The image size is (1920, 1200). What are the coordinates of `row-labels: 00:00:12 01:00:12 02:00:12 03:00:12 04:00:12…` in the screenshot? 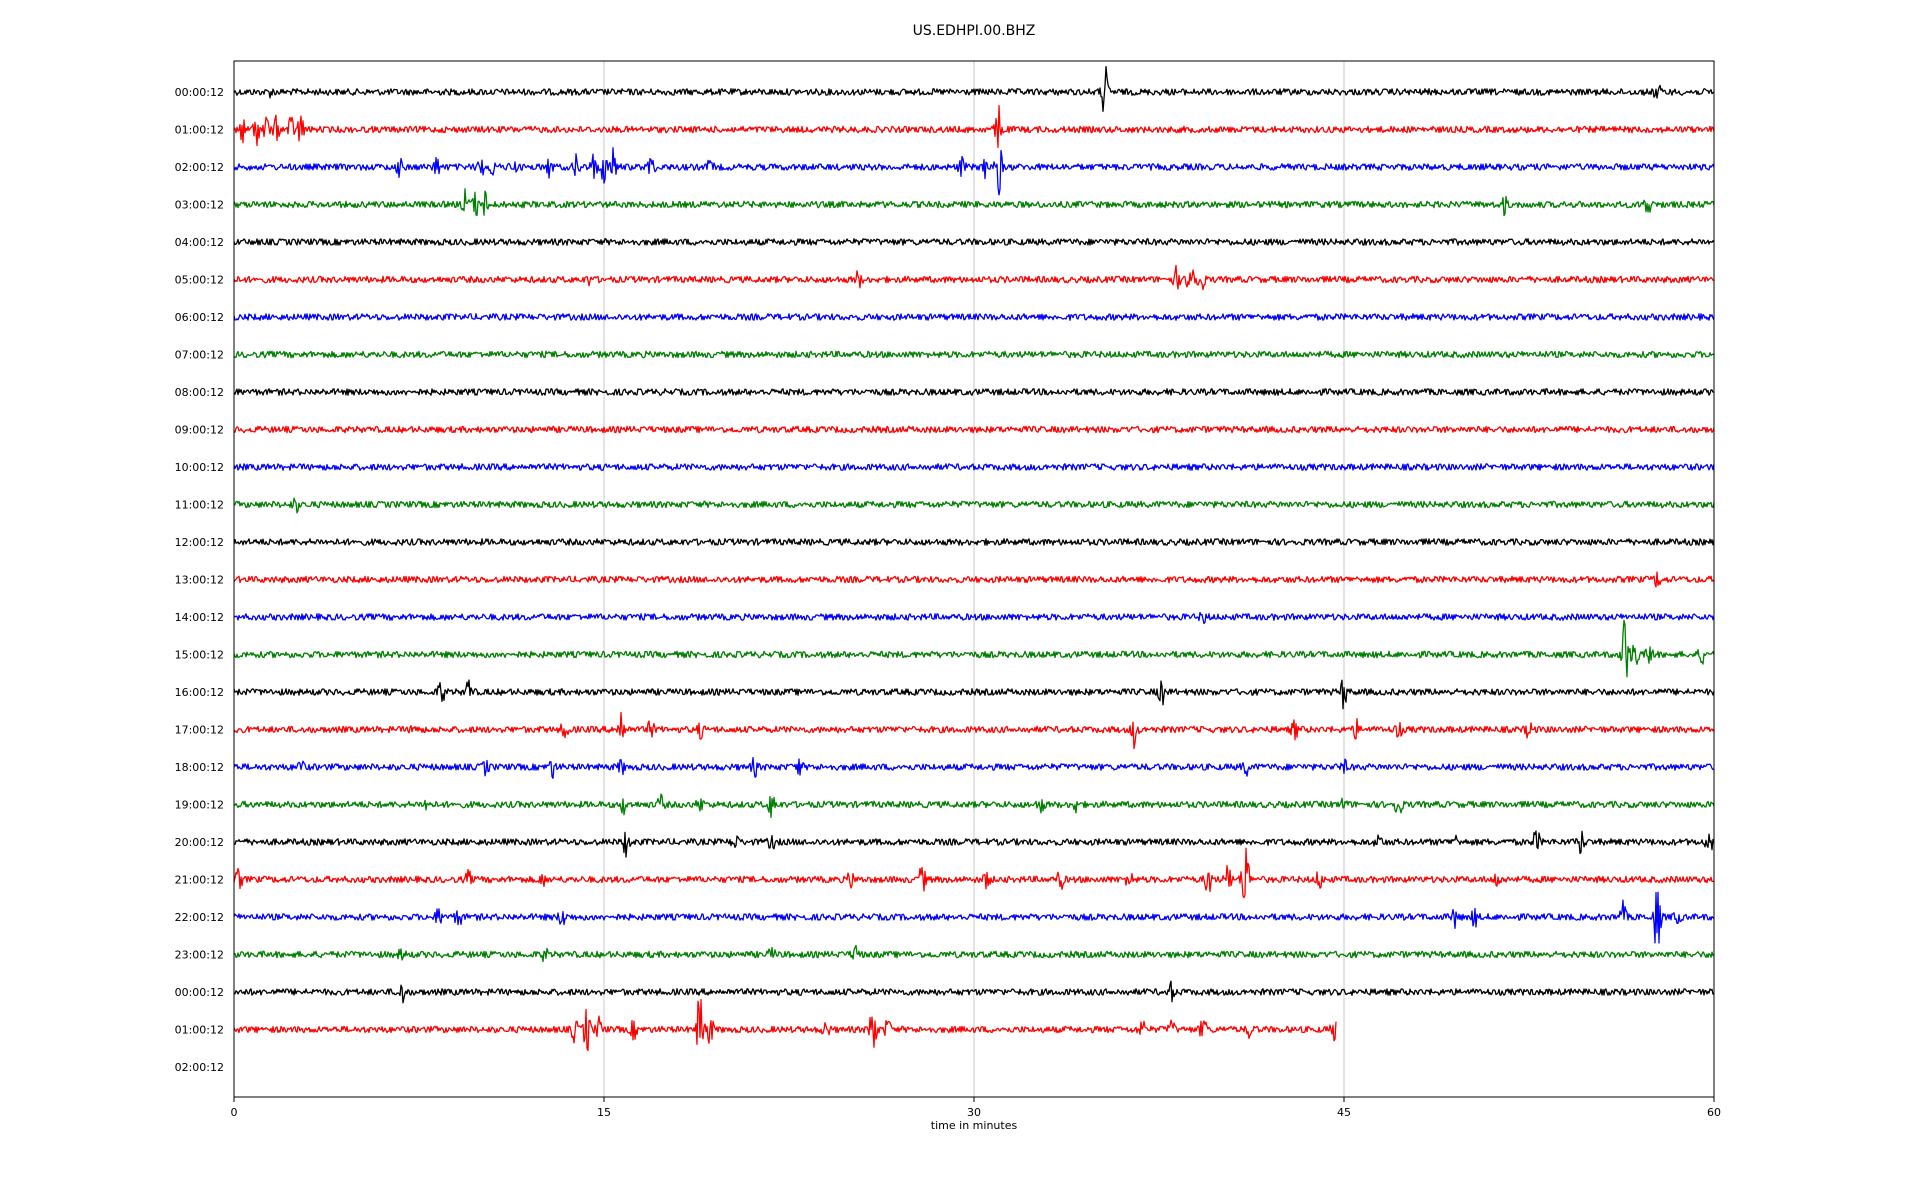 It's located at (199, 580).